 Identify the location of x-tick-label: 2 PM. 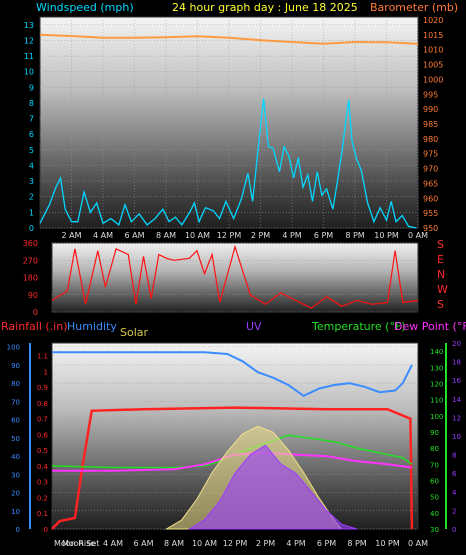
(260, 235).